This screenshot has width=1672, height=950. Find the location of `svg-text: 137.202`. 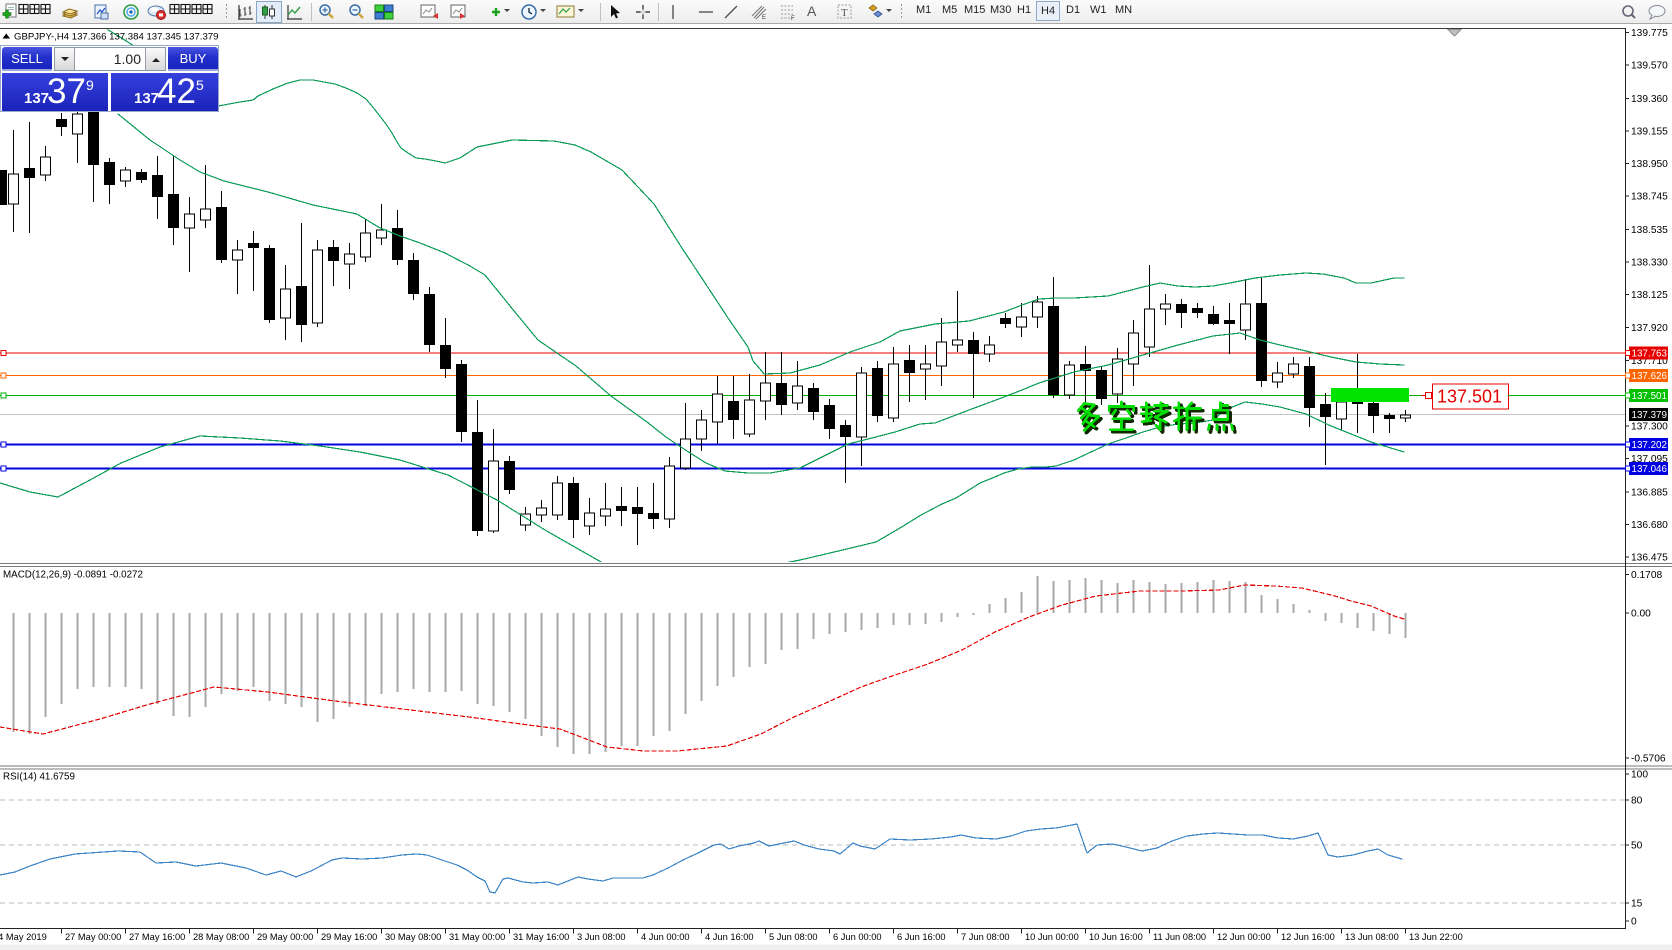

svg-text: 137.202 is located at coordinates (1649, 445).